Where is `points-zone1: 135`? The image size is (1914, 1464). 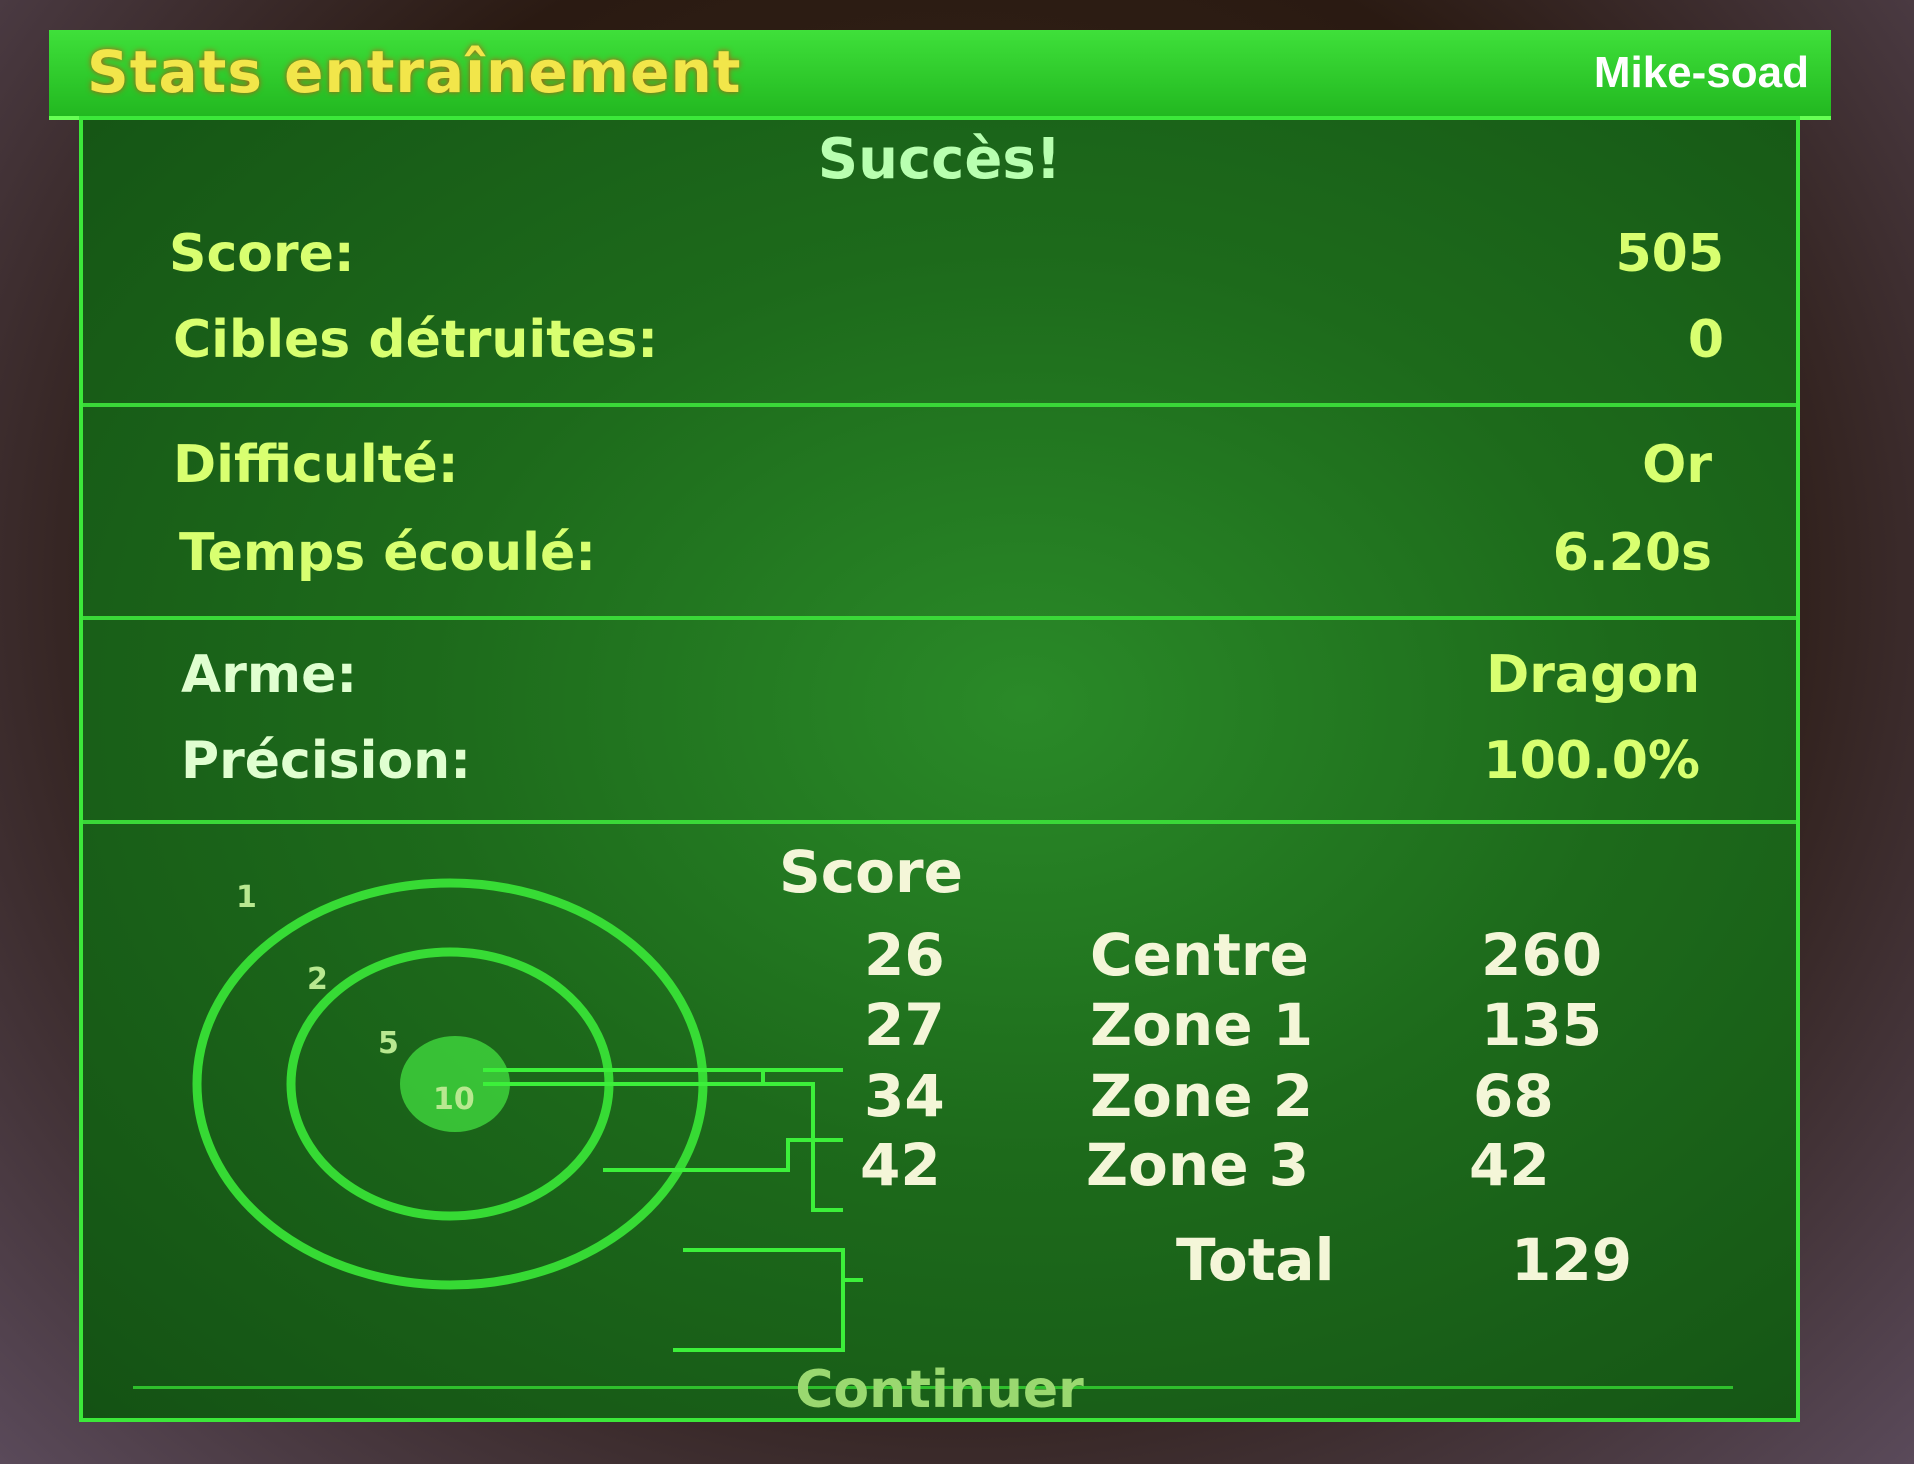 points-zone1: 135 is located at coordinates (1542, 1025).